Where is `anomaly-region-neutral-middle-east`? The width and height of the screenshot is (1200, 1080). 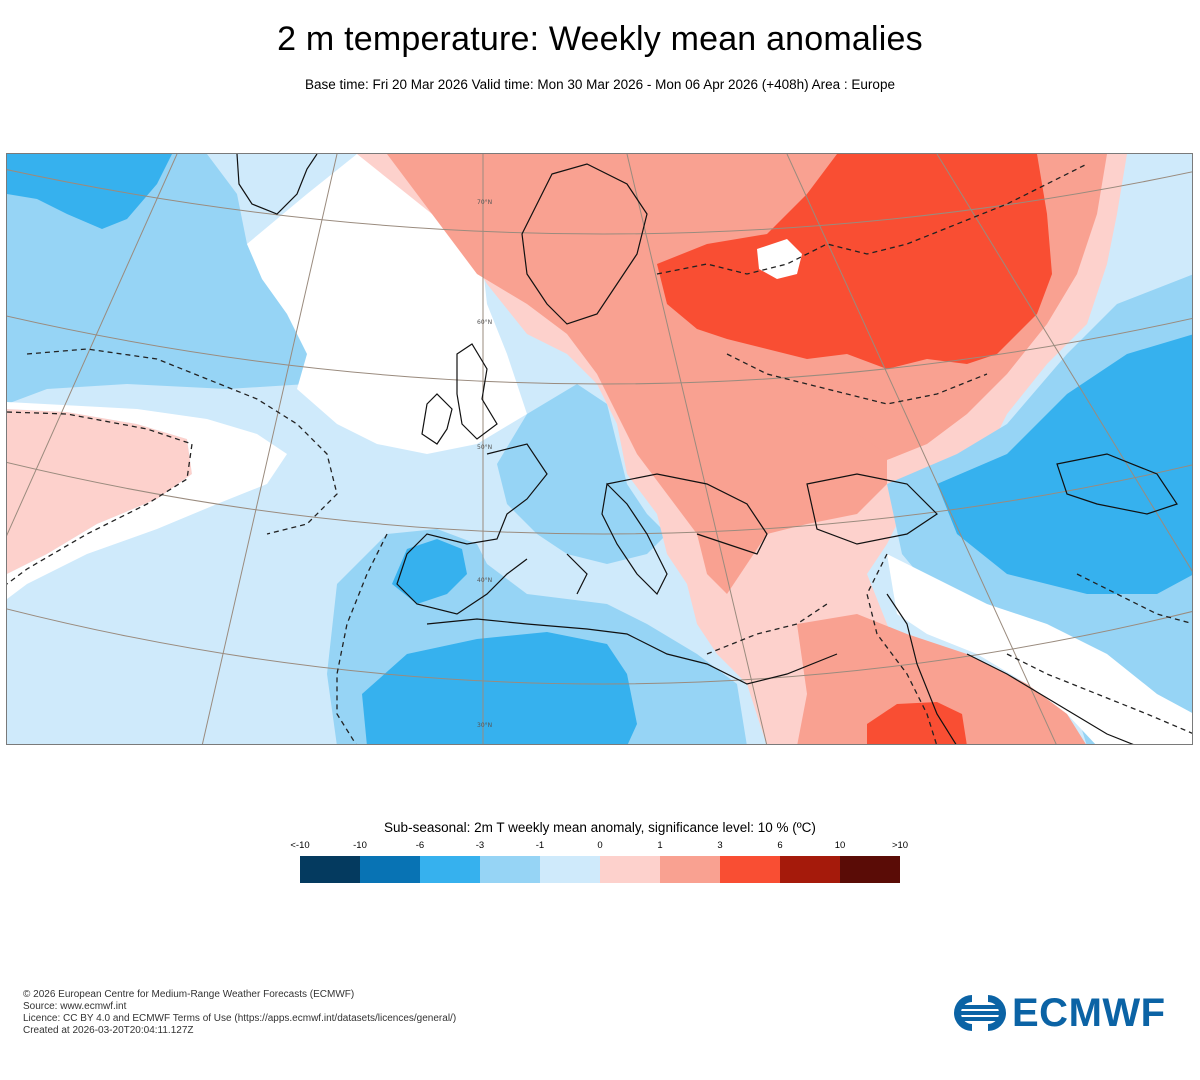 anomaly-region-neutral-middle-east is located at coordinates (1039, 649).